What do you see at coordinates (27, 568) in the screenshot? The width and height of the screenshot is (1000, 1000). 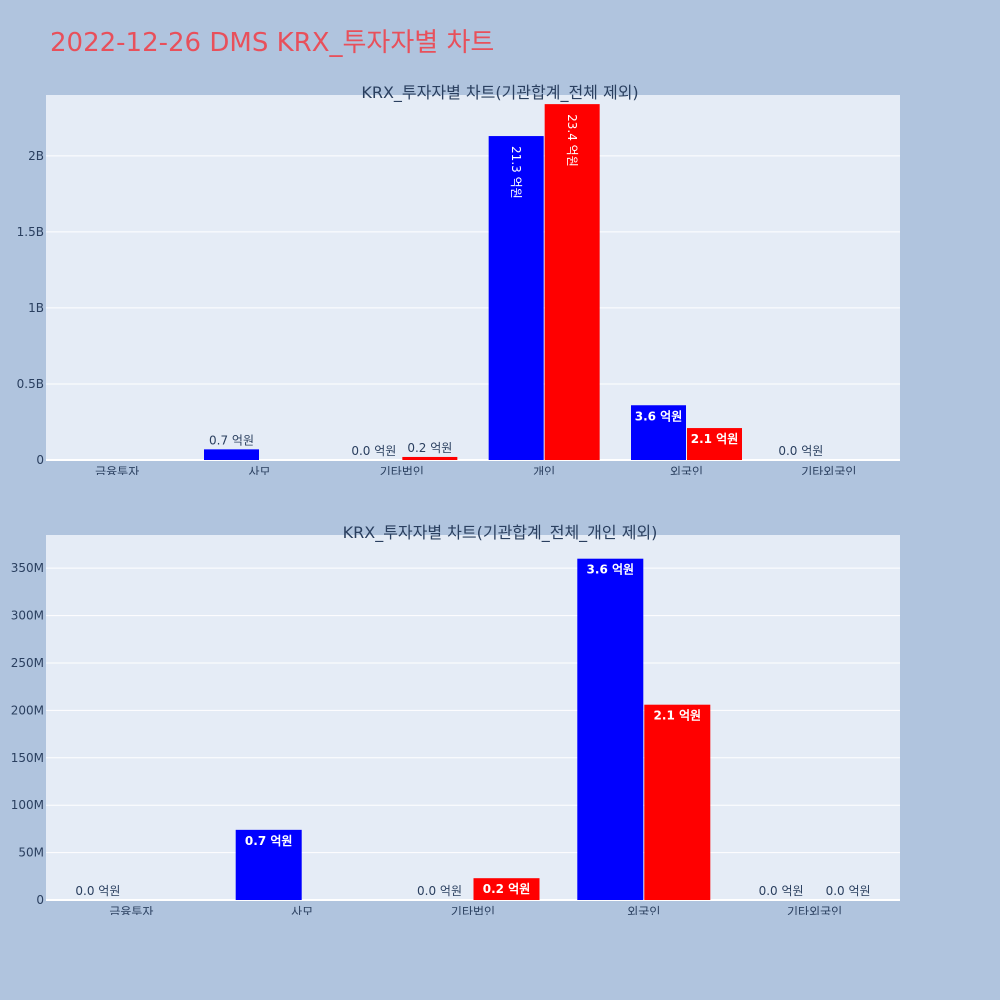 I see `y-tick-label: 350M` at bounding box center [27, 568].